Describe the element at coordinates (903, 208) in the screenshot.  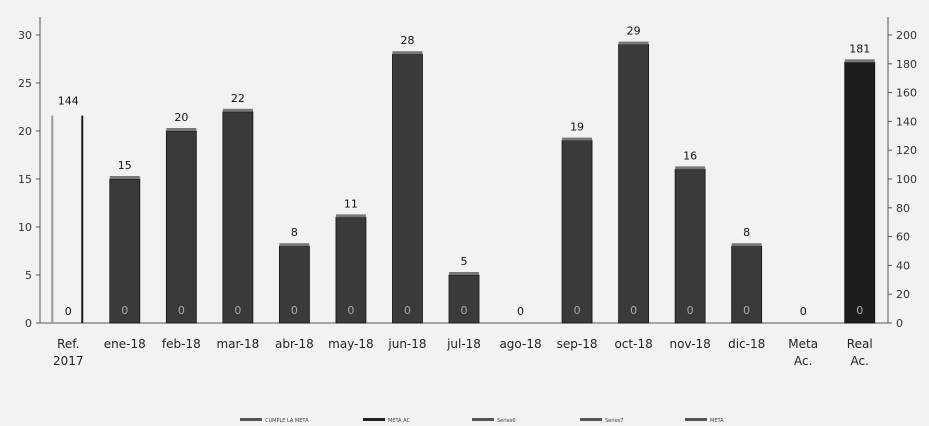
I see `right-tick-label: 80` at that location.